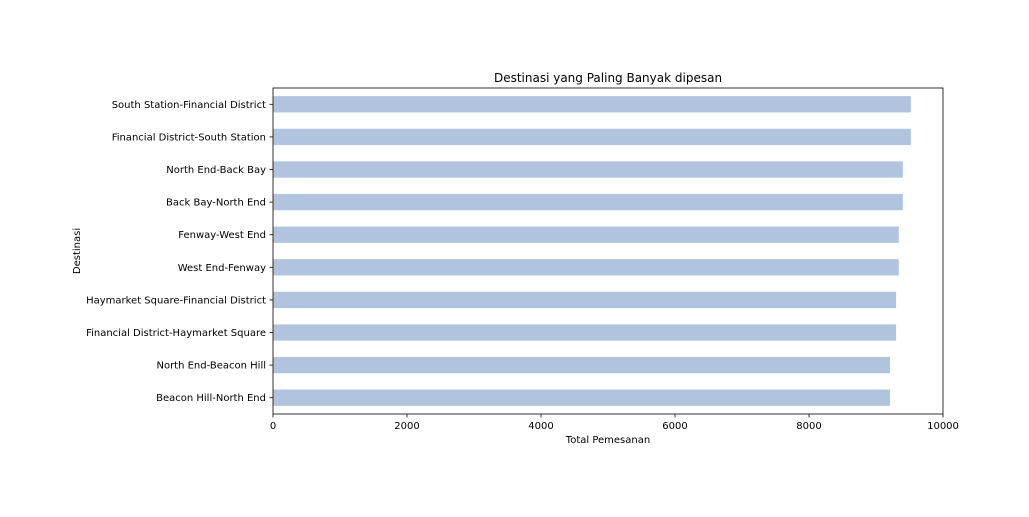 The height and width of the screenshot is (517, 1029). I want to click on chart-title: Destinasi yang Paling Banyak dipesan, so click(608, 78).